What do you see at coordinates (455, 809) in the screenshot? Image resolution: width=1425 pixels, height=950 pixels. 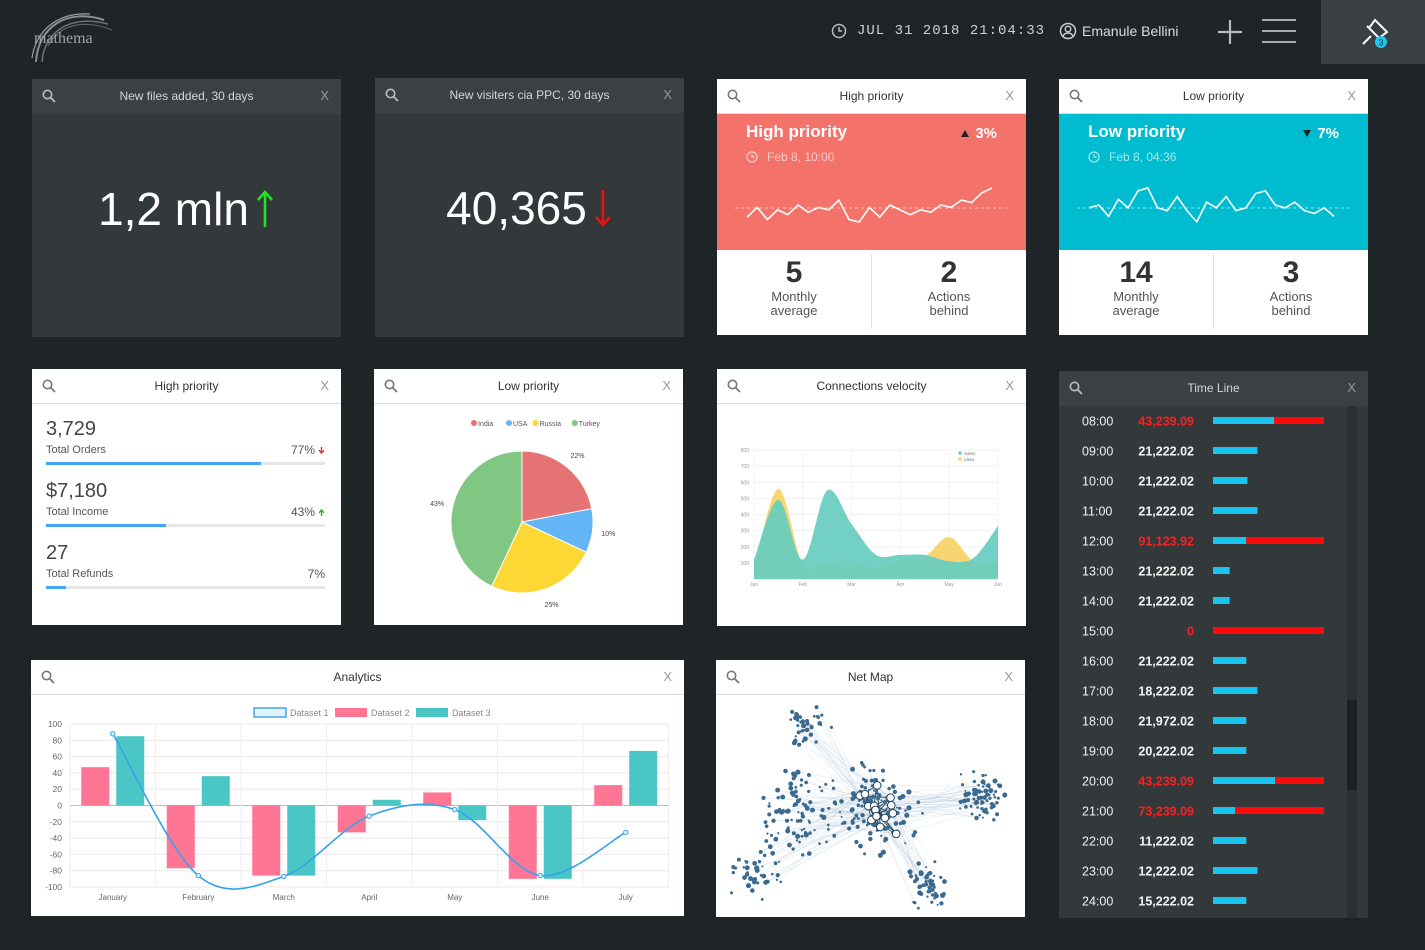 I see `line-point` at bounding box center [455, 809].